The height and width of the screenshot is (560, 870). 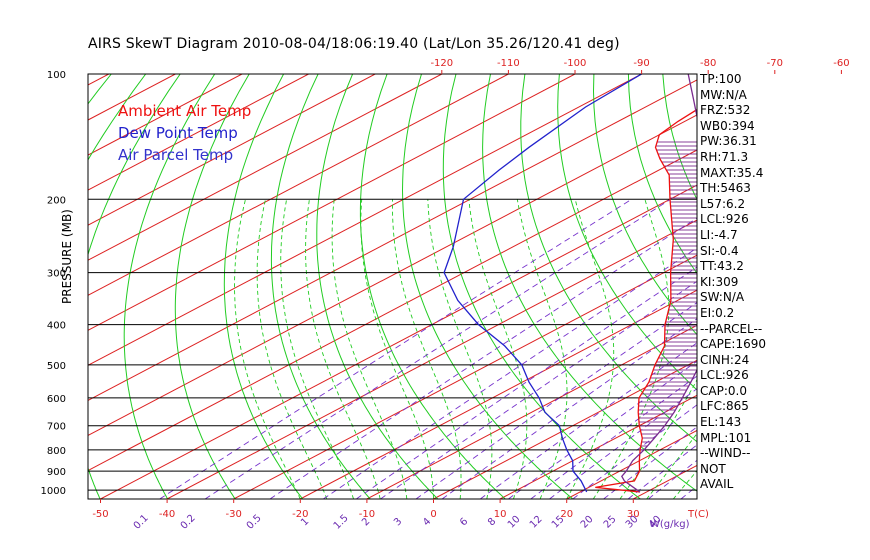 I want to click on bottom-temp-label: -10, so click(x=367, y=514).